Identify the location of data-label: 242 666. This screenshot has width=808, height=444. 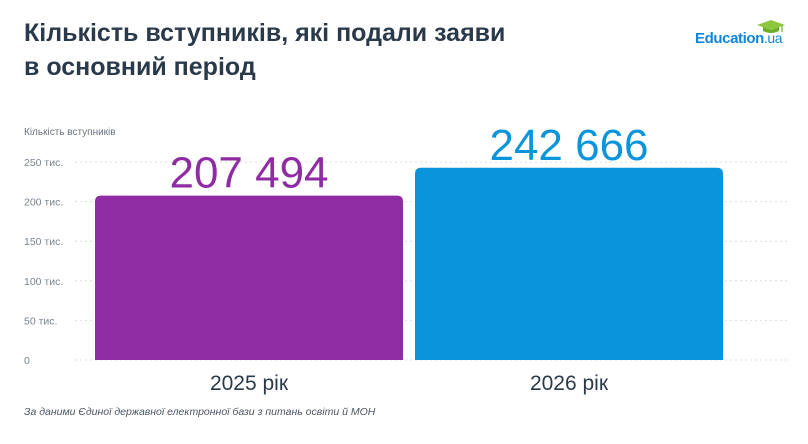
(568, 145).